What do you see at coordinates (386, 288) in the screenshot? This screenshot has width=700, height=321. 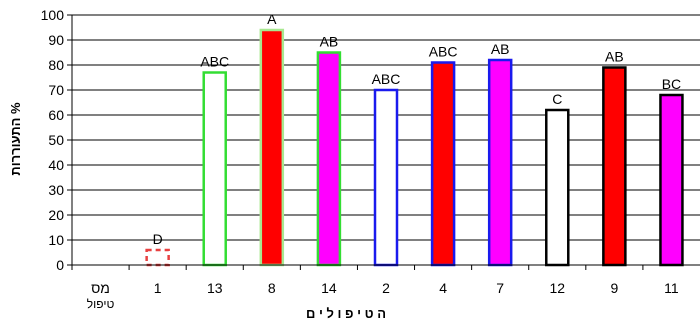 I see `x-tick-label: 2` at bounding box center [386, 288].